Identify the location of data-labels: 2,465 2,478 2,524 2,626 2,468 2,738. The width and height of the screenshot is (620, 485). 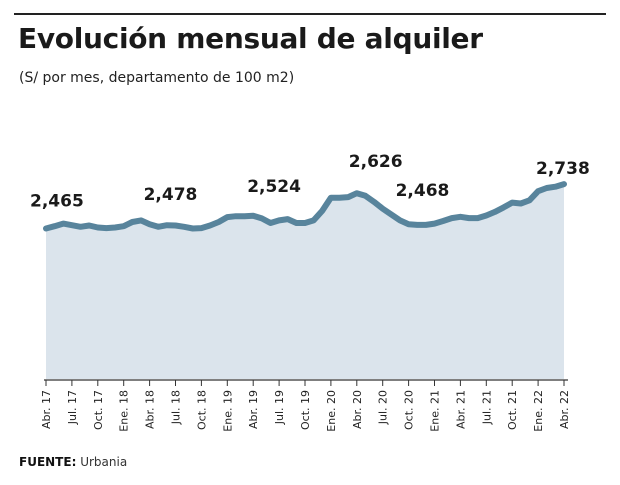
(310, 181).